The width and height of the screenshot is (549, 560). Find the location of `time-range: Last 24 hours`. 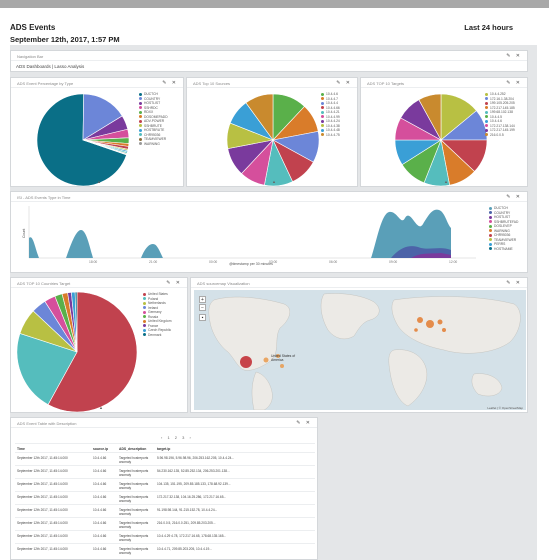

time-range: Last 24 hours is located at coordinates (488, 27).